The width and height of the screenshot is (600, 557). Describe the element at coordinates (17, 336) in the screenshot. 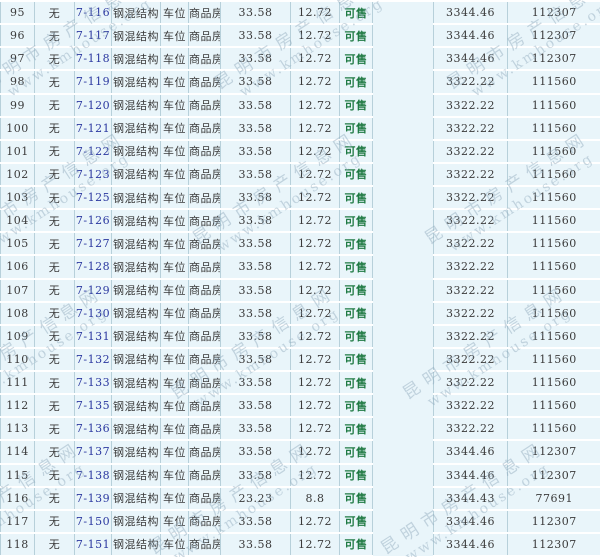

I see `row-number-cell: 109` at that location.